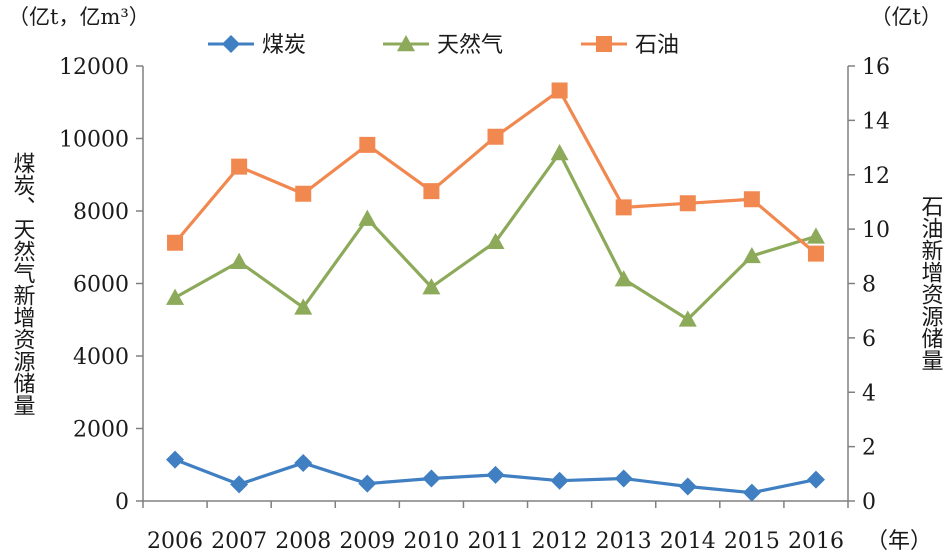 The width and height of the screenshot is (952, 554). What do you see at coordinates (624, 541) in the screenshot?
I see `x-tick-label: 2013` at bounding box center [624, 541].